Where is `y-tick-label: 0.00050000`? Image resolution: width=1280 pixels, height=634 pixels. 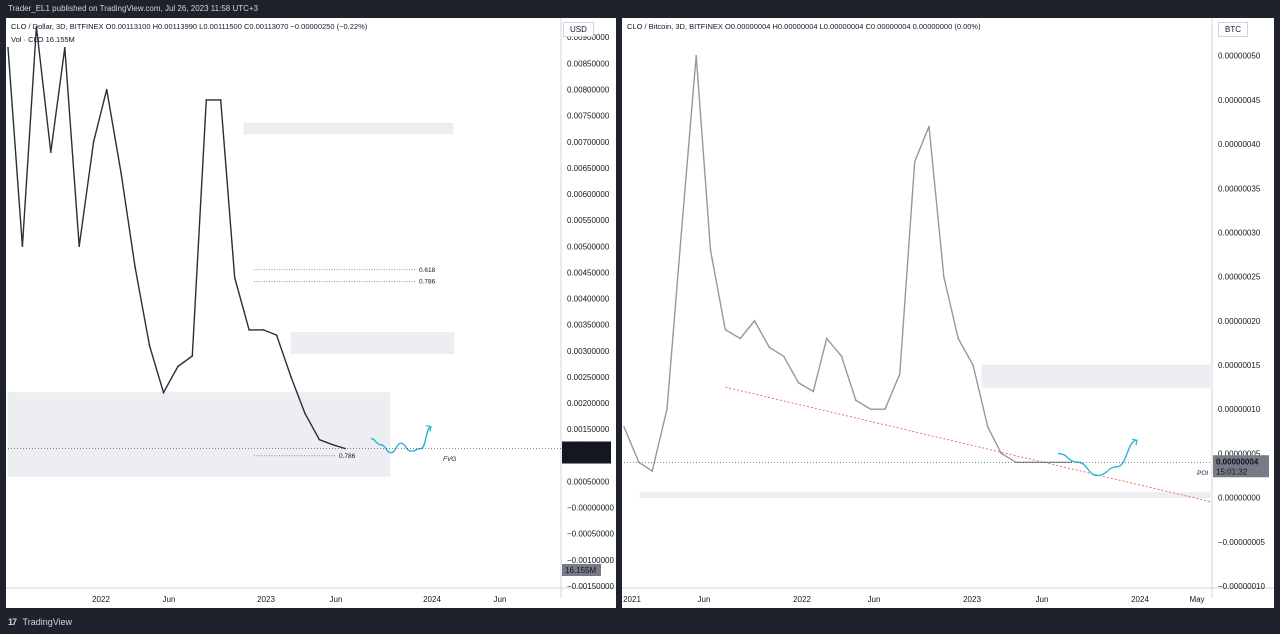 y-tick-label: 0.00050000 is located at coordinates (588, 481).